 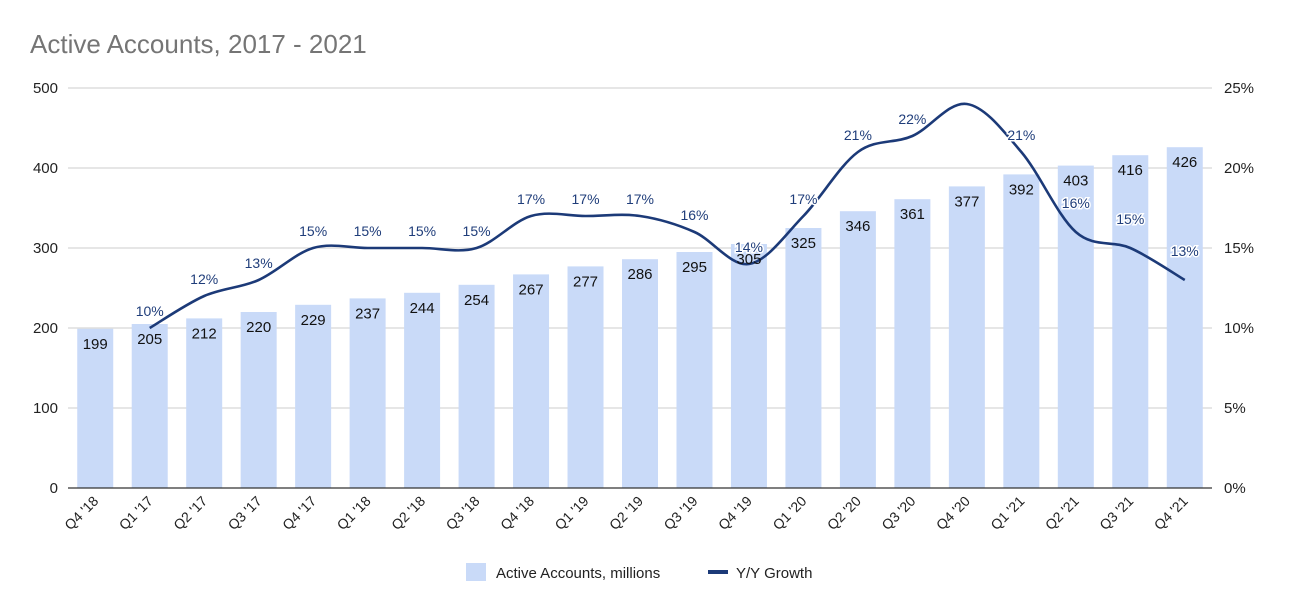 What do you see at coordinates (408, 513) in the screenshot?
I see `x-tick-label: Q2 '18` at bounding box center [408, 513].